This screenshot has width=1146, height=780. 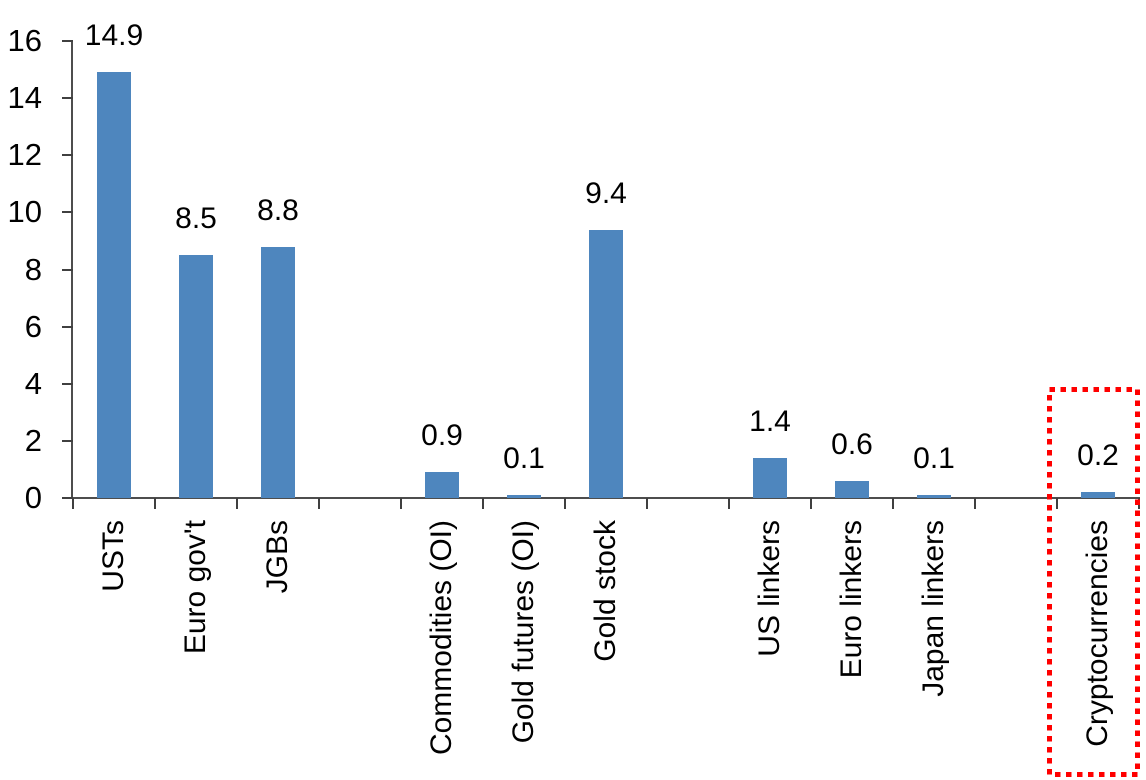 I want to click on y-axis-tick-label: 8, so click(x=33, y=269).